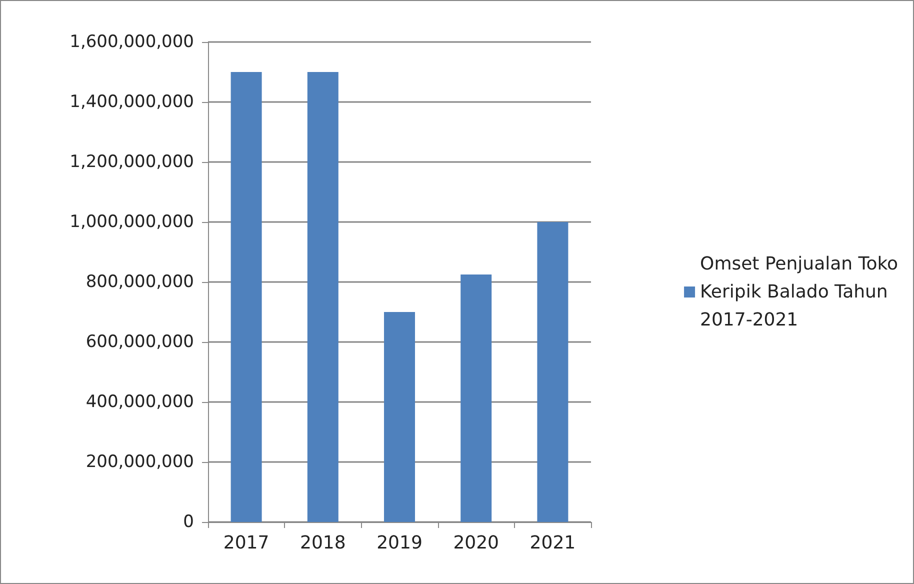  What do you see at coordinates (399, 543) in the screenshot?
I see `x-tick-label: 2019` at bounding box center [399, 543].